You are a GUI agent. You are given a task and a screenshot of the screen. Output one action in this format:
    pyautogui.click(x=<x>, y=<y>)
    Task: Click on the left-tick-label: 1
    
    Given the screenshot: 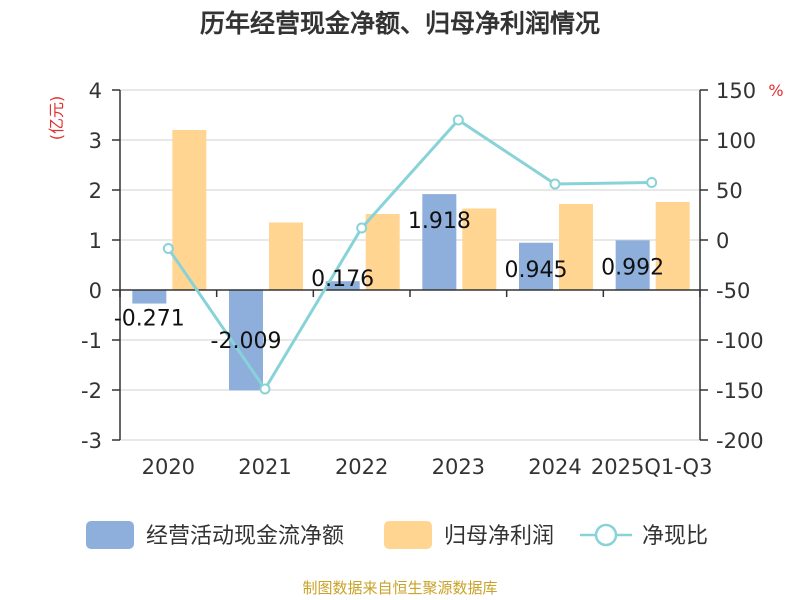 What is the action you would take?
    pyautogui.click(x=95, y=241)
    